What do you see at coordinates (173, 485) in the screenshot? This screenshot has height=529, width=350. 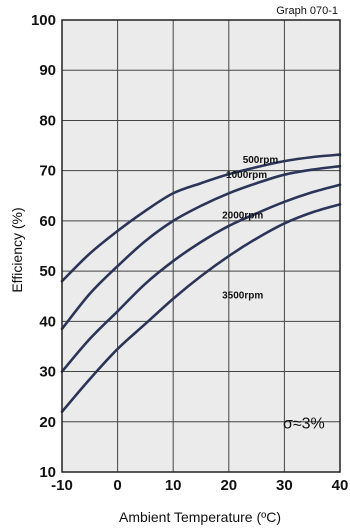 I see `x-tick-label: 10` at bounding box center [173, 485].